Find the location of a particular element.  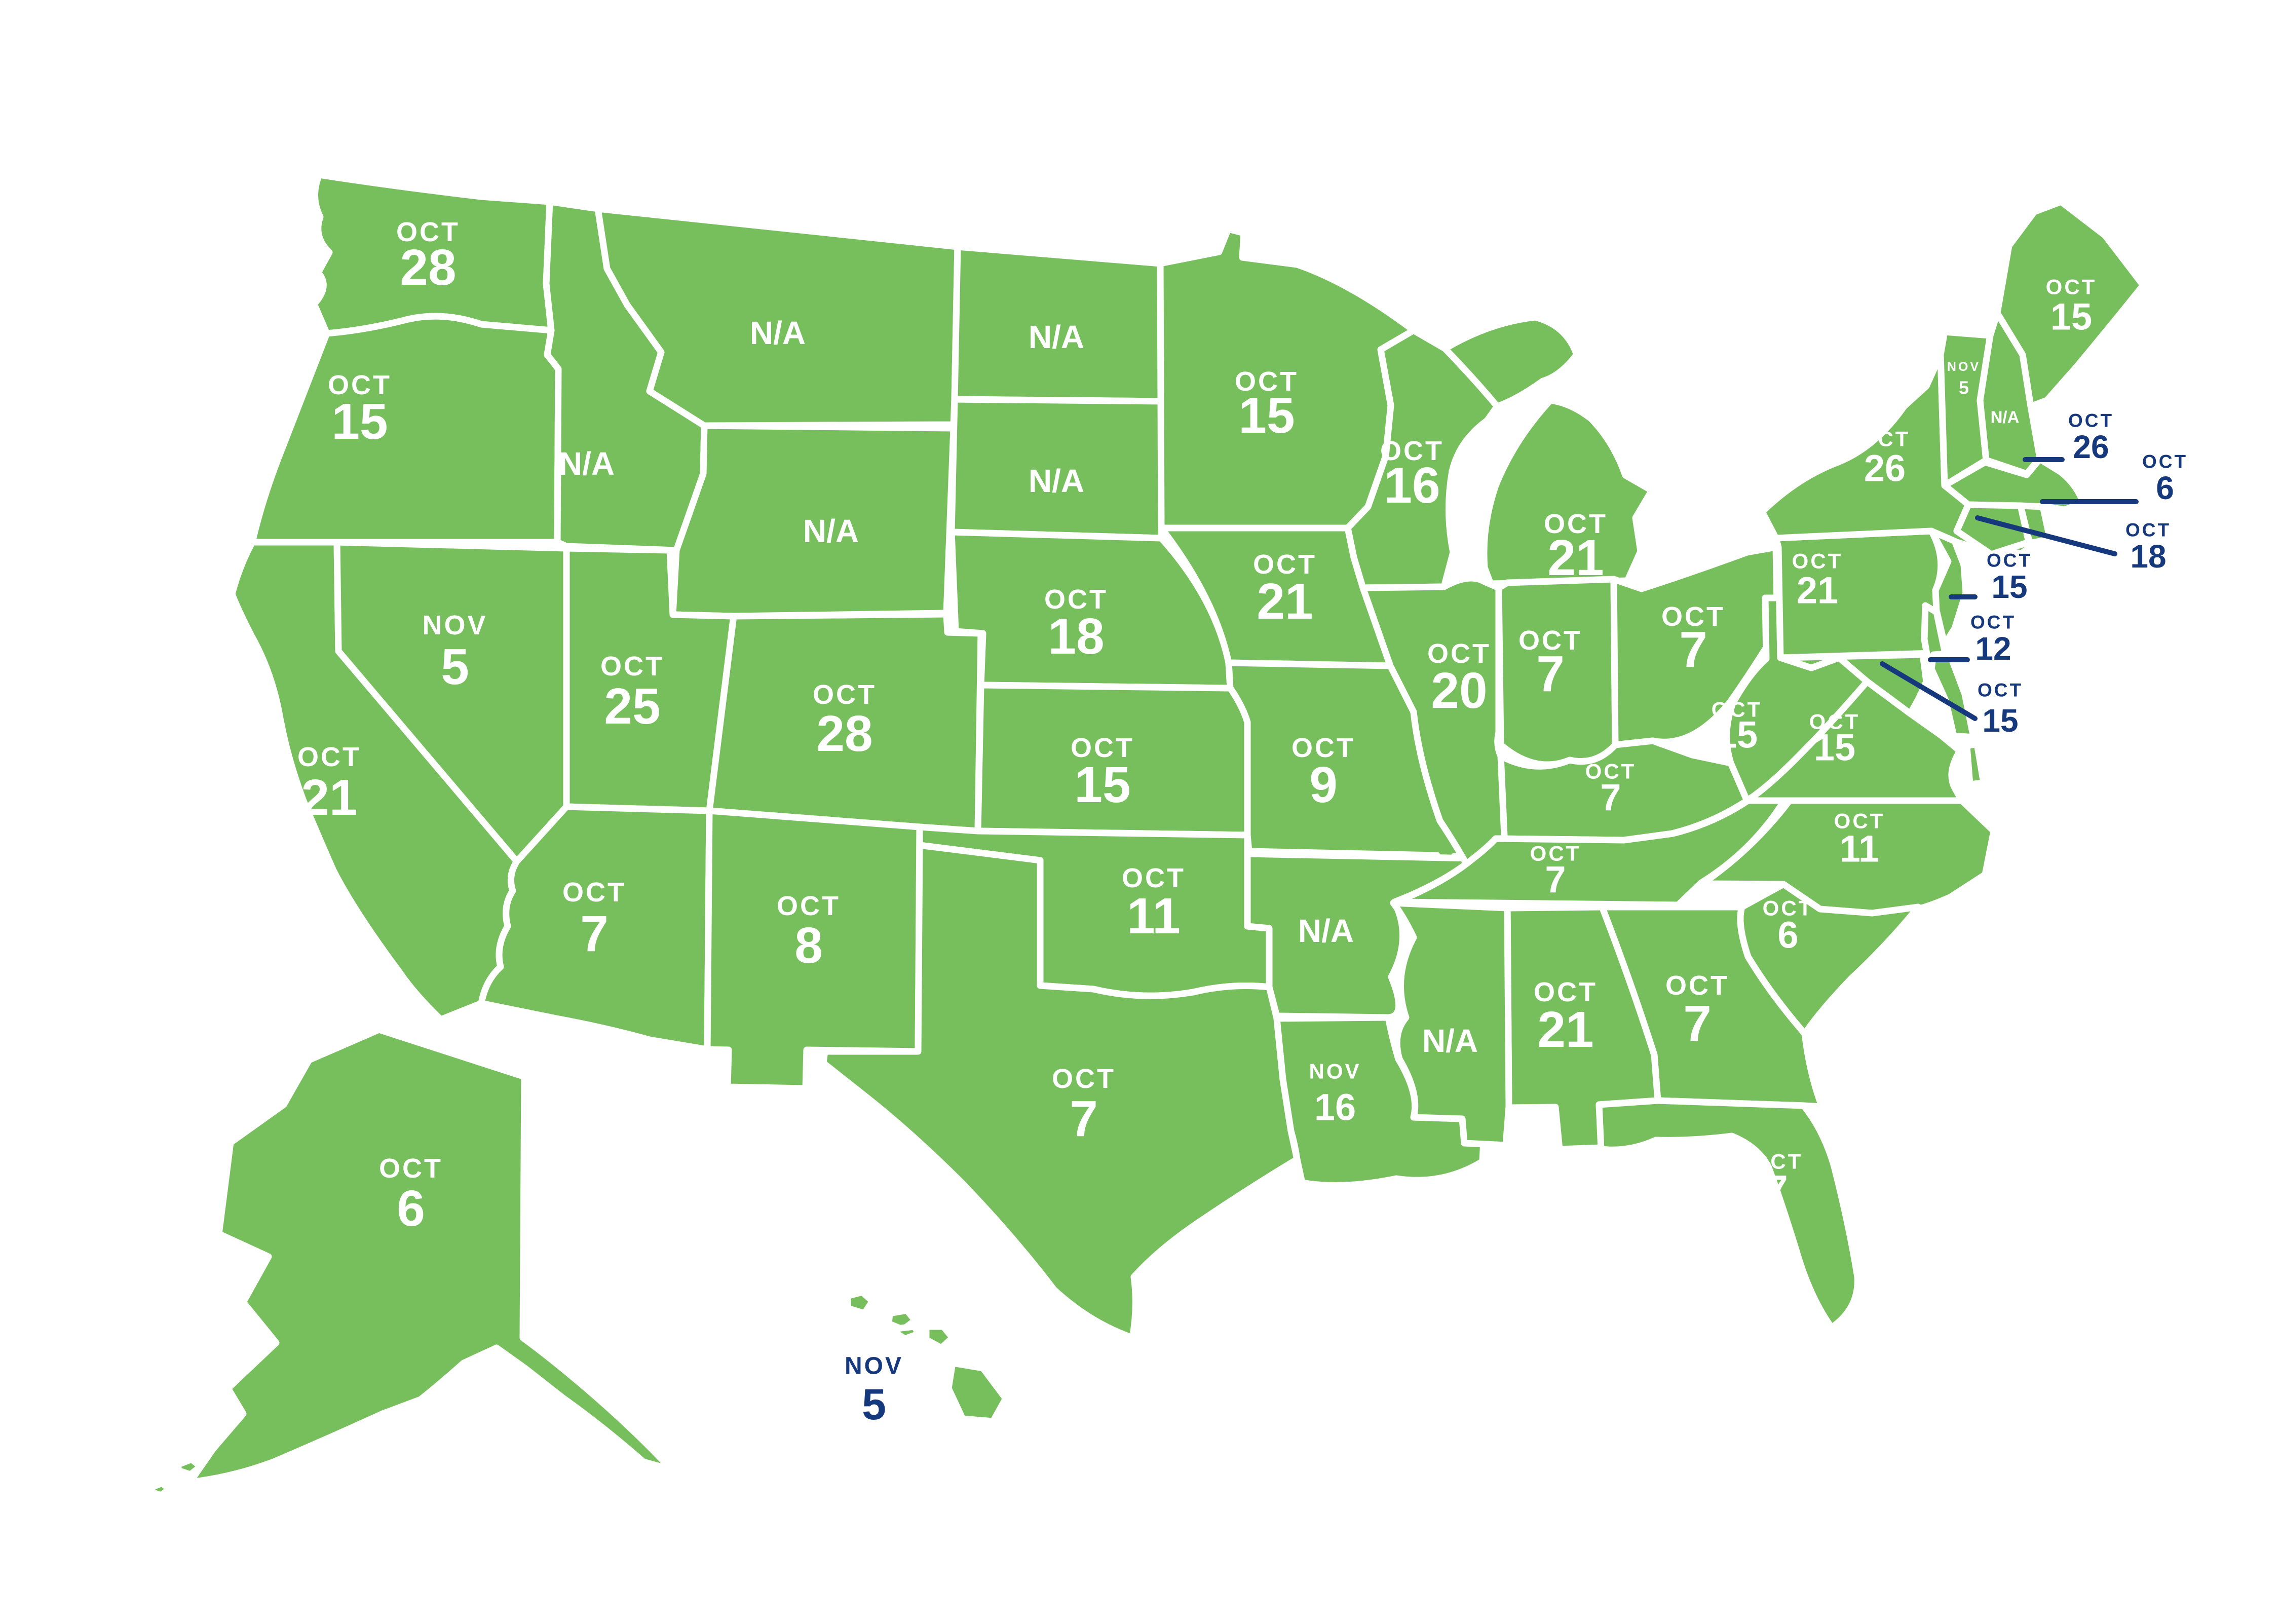

state-label-new-hampshire: N/A is located at coordinates (2006, 418).